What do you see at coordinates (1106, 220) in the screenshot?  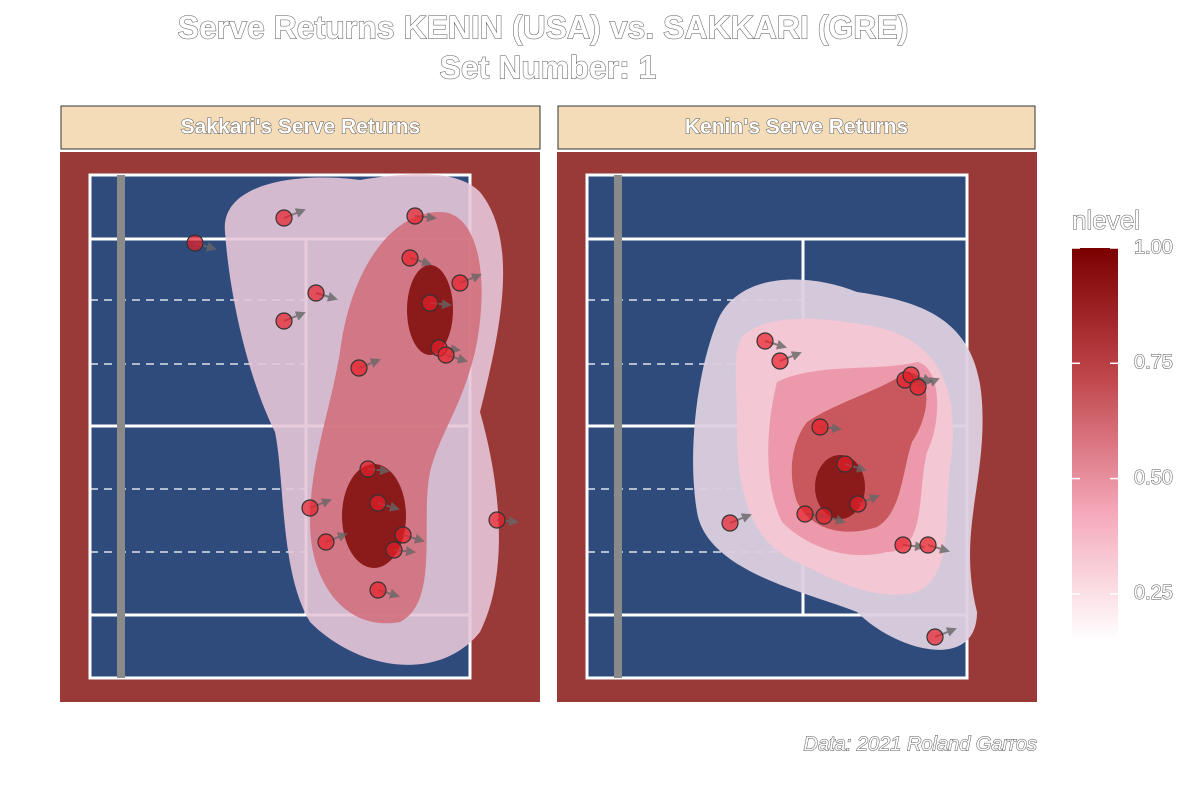 I see `legend-title: nlevel` at bounding box center [1106, 220].